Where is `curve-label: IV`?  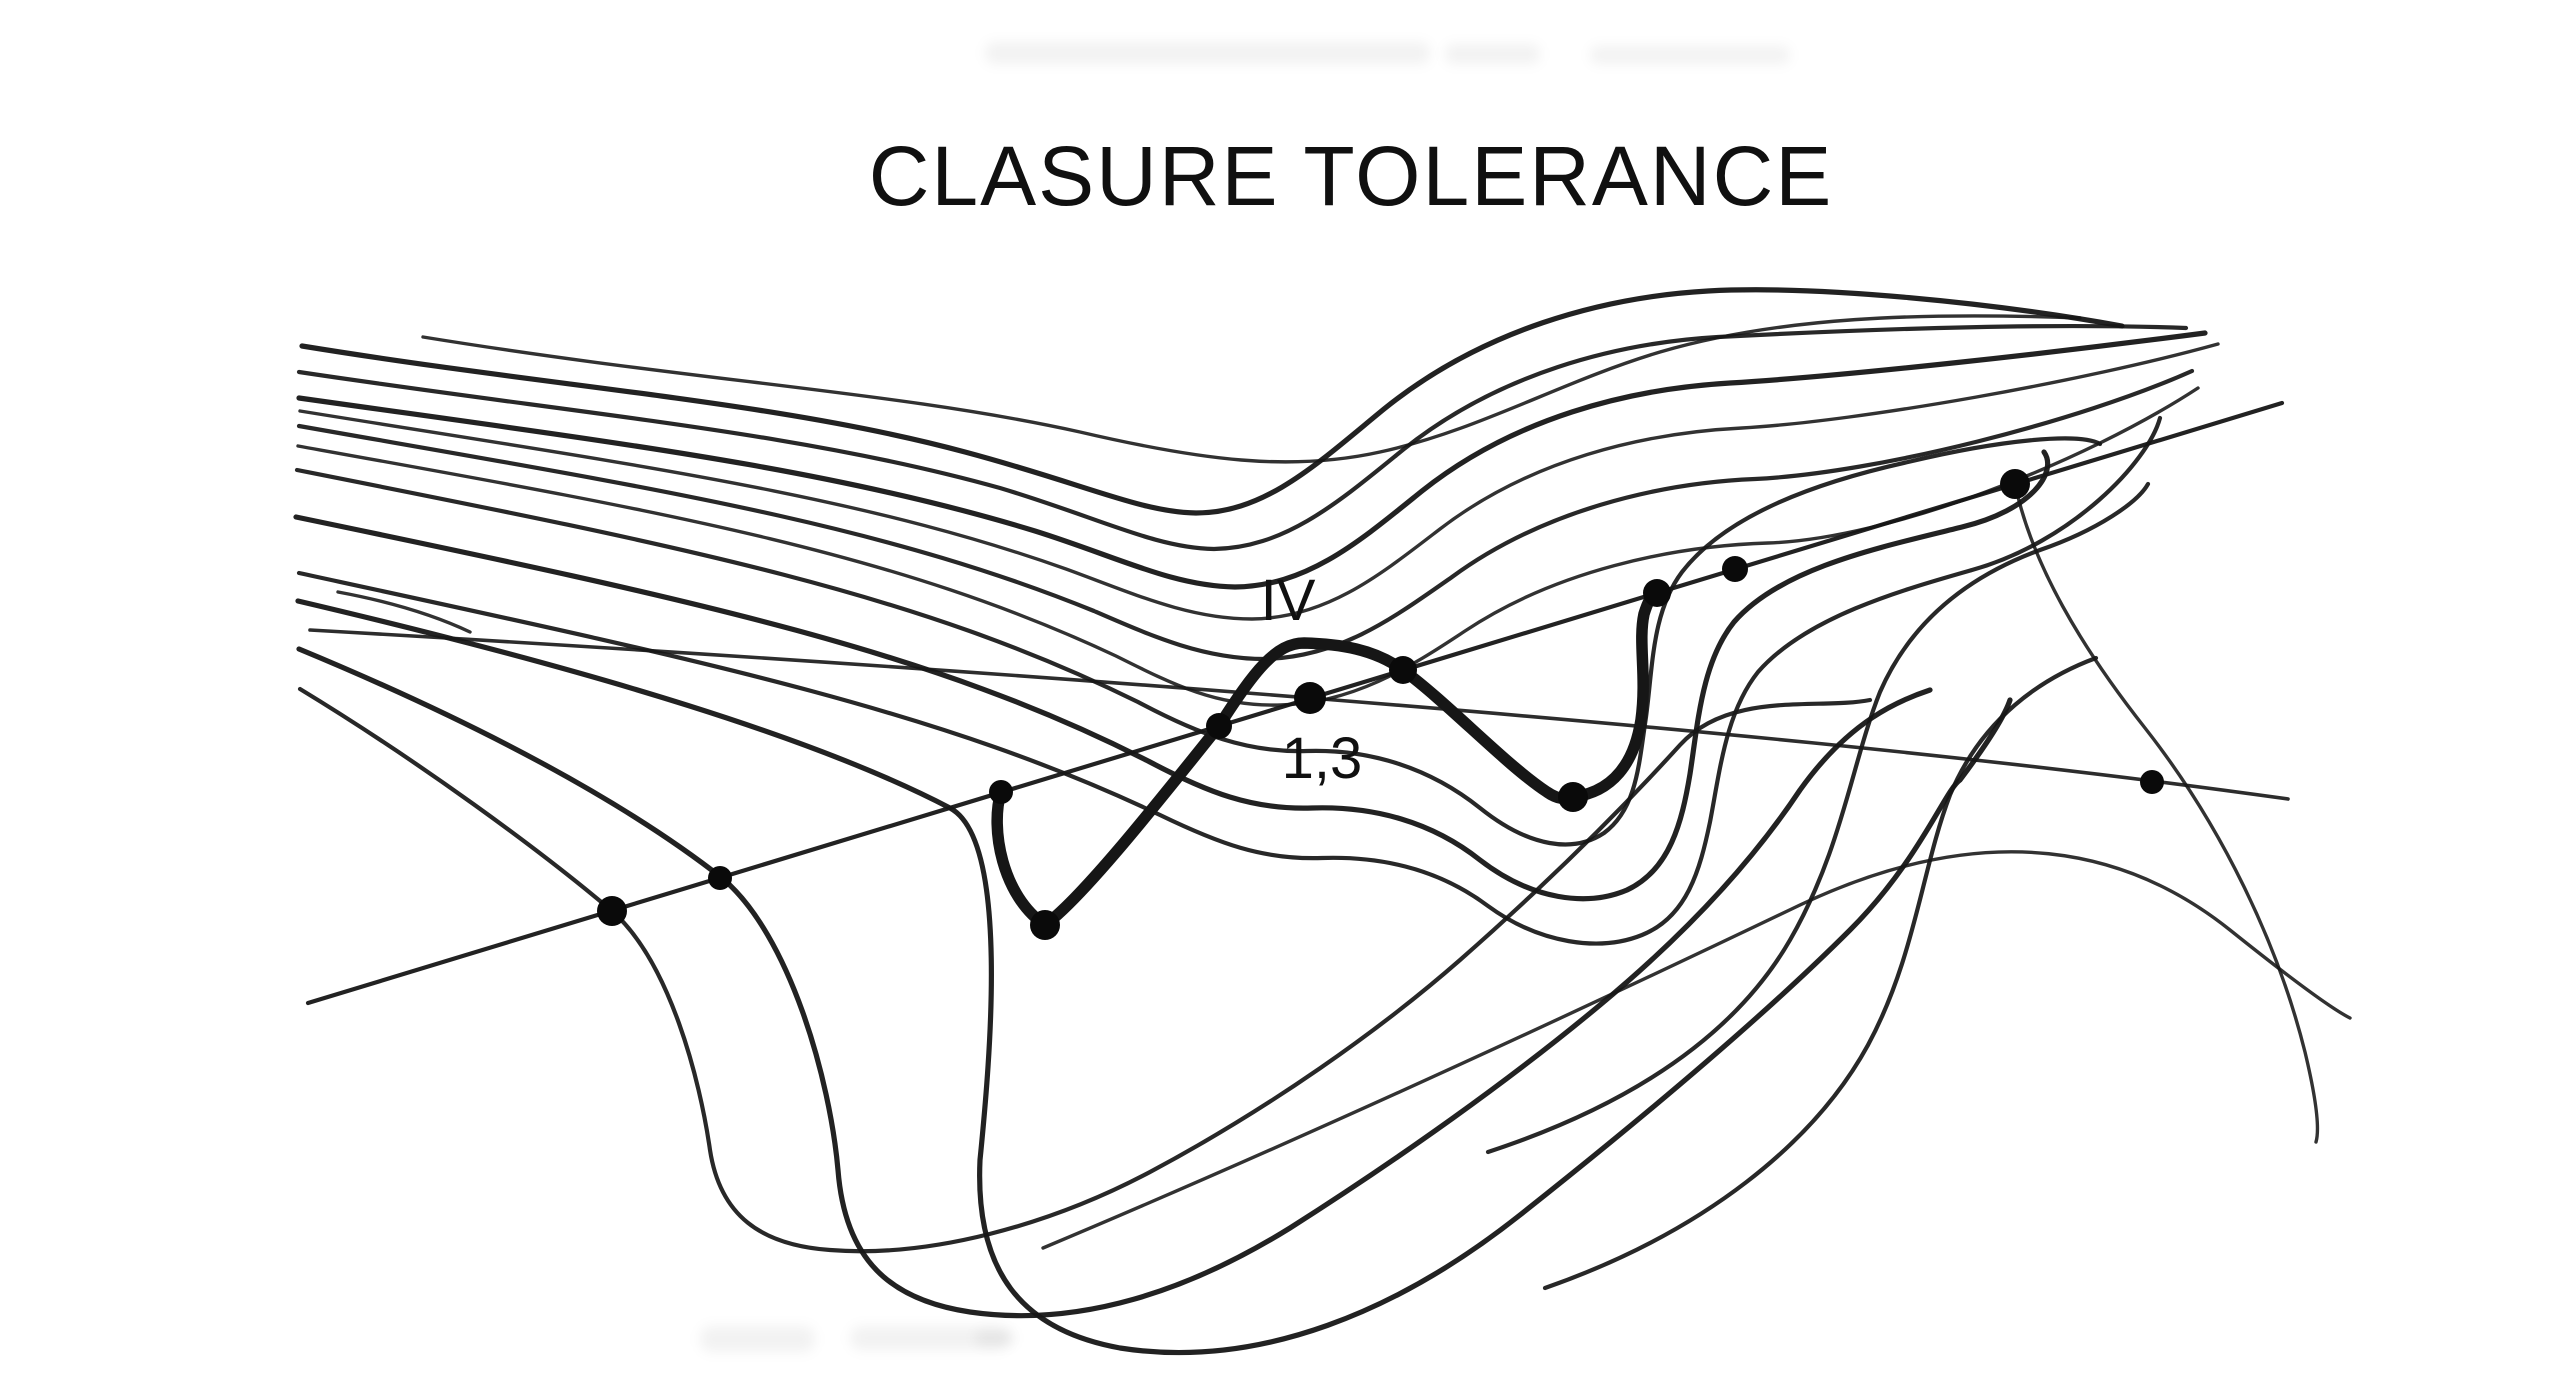
curve-label: IV is located at coordinates (1288, 600).